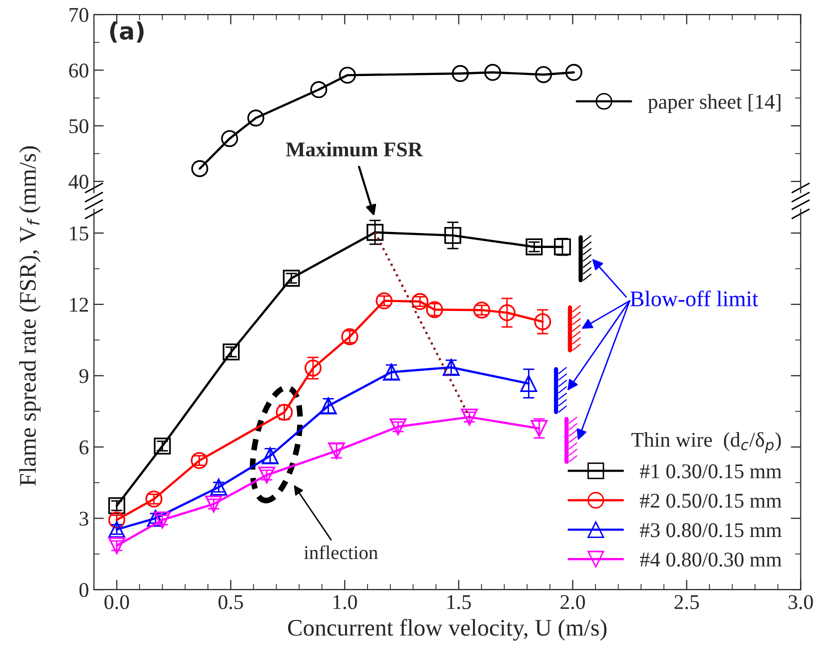 This screenshot has height=661, width=817. I want to click on y-tick-label: 0, so click(83, 590).